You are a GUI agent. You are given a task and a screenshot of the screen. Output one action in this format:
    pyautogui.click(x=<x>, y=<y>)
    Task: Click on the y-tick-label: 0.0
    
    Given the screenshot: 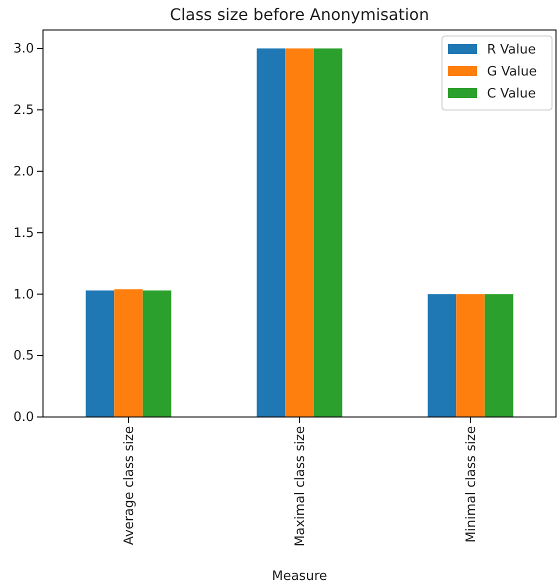 What is the action you would take?
    pyautogui.click(x=23, y=418)
    